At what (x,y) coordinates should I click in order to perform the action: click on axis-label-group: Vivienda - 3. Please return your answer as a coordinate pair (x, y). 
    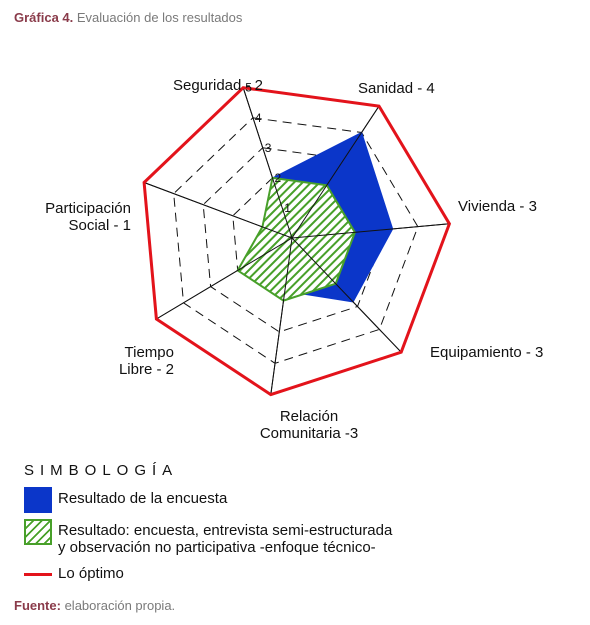
    Looking at the image, I should click on (497, 206).